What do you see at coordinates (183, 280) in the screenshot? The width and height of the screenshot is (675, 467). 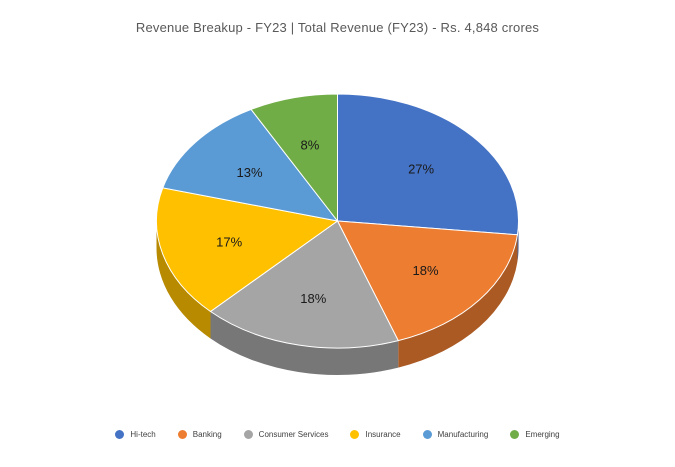 I see `pie-side-insurance` at bounding box center [183, 280].